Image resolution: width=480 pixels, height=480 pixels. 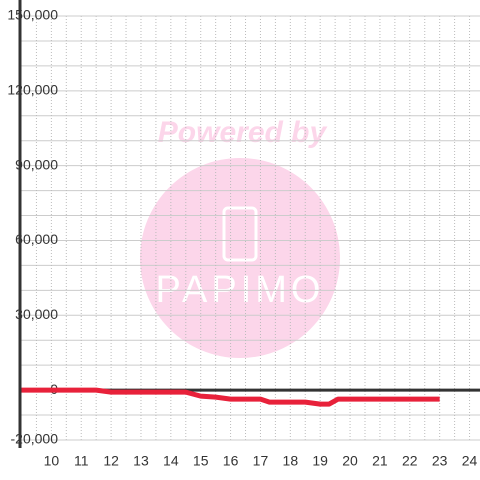 What do you see at coordinates (171, 461) in the screenshot?
I see `x-tick-label: 14` at bounding box center [171, 461].